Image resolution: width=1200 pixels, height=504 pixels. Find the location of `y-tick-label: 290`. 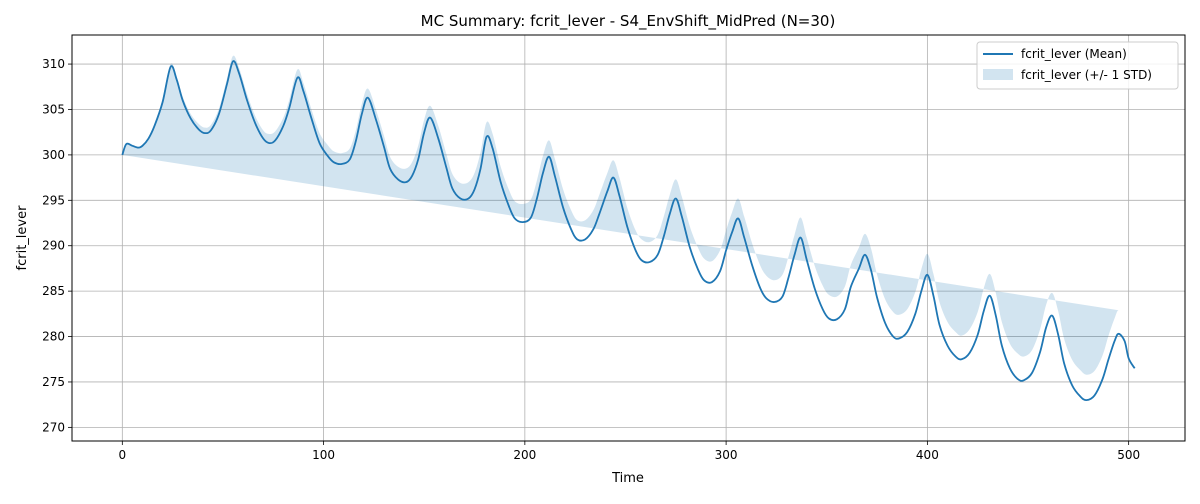

y-tick-label: 290 is located at coordinates (53, 246).